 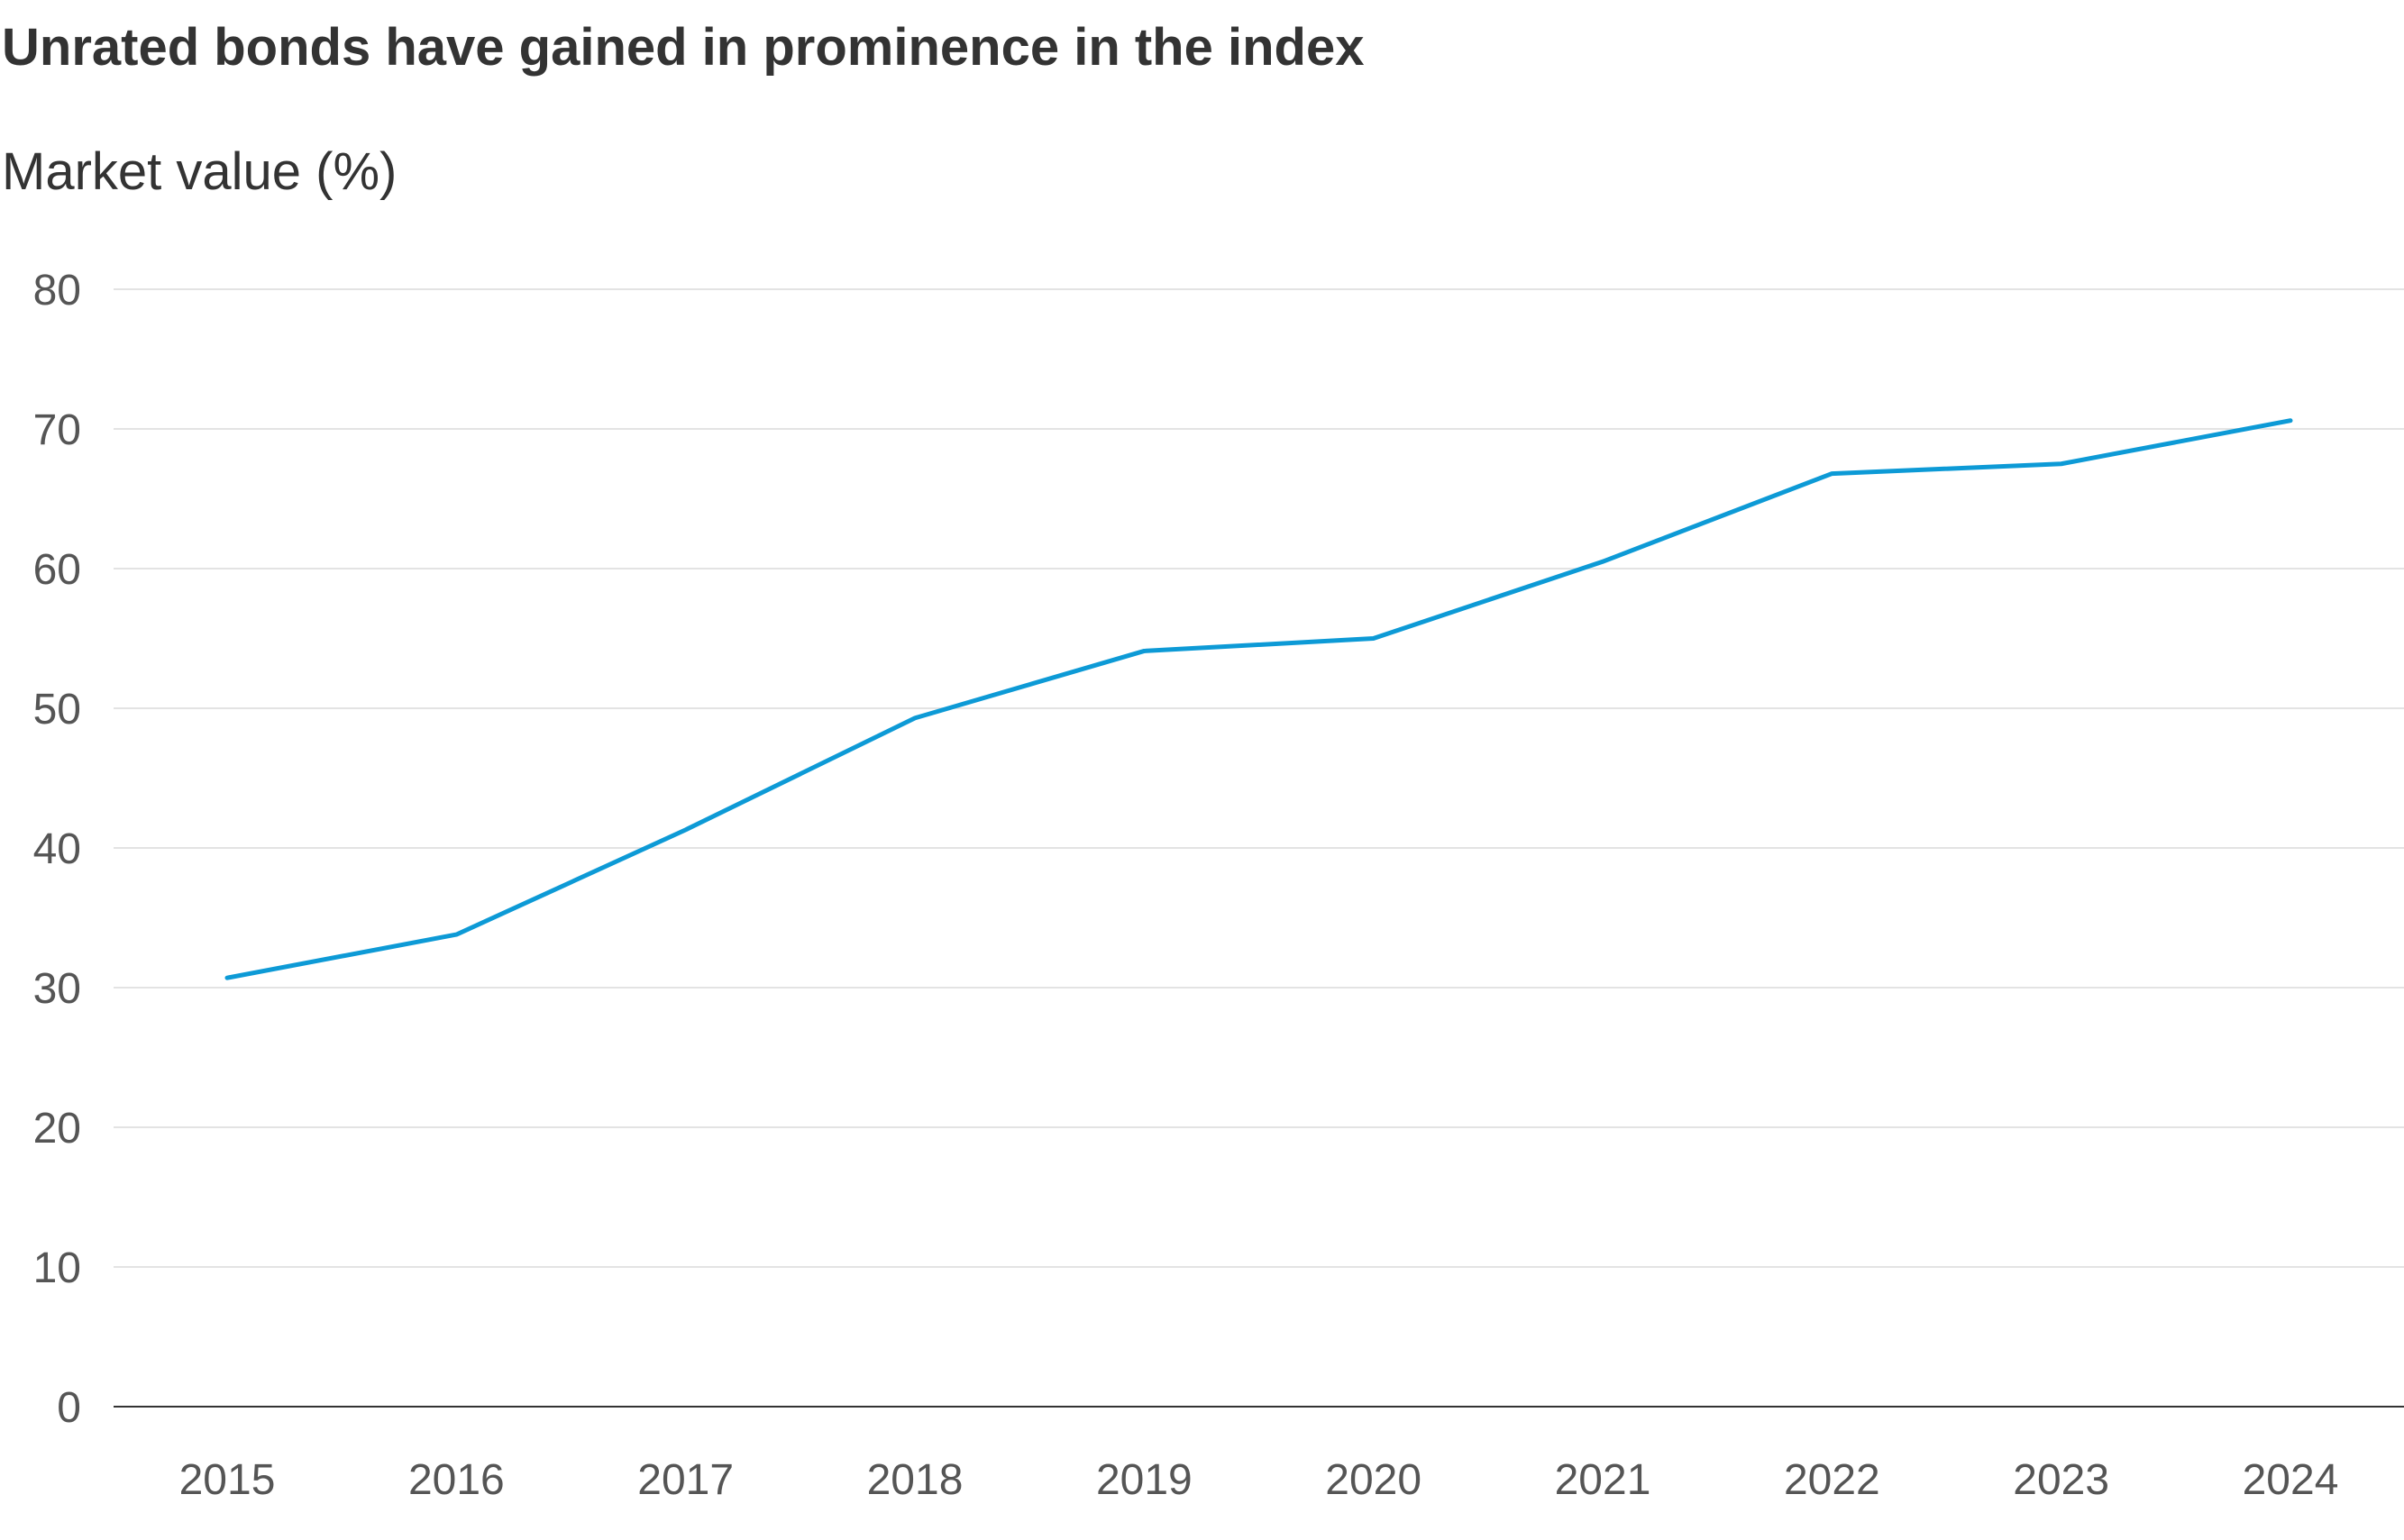 What do you see at coordinates (1603, 1480) in the screenshot?
I see `x-tick-label: 2021` at bounding box center [1603, 1480].